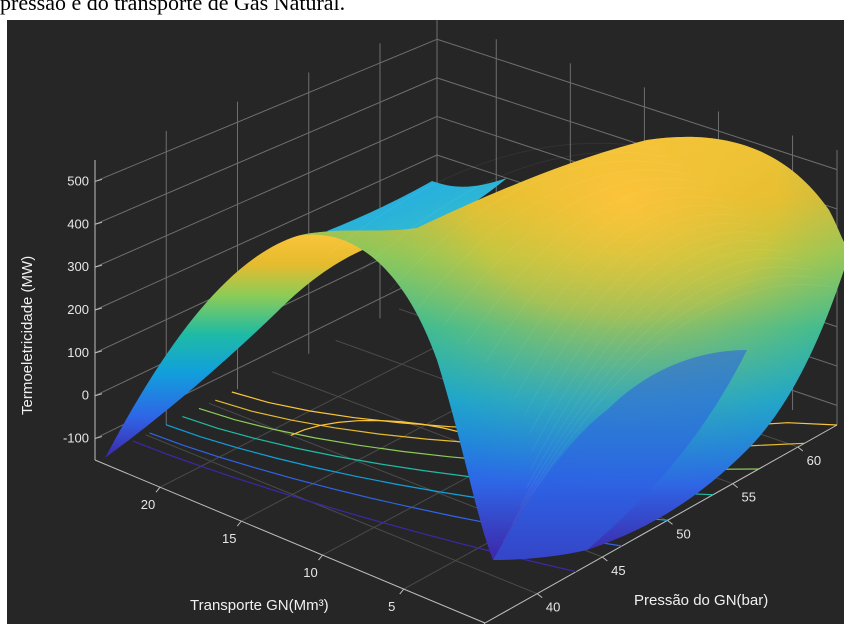 The image size is (844, 624). I want to click on z-tick-label: 100, so click(78, 352).